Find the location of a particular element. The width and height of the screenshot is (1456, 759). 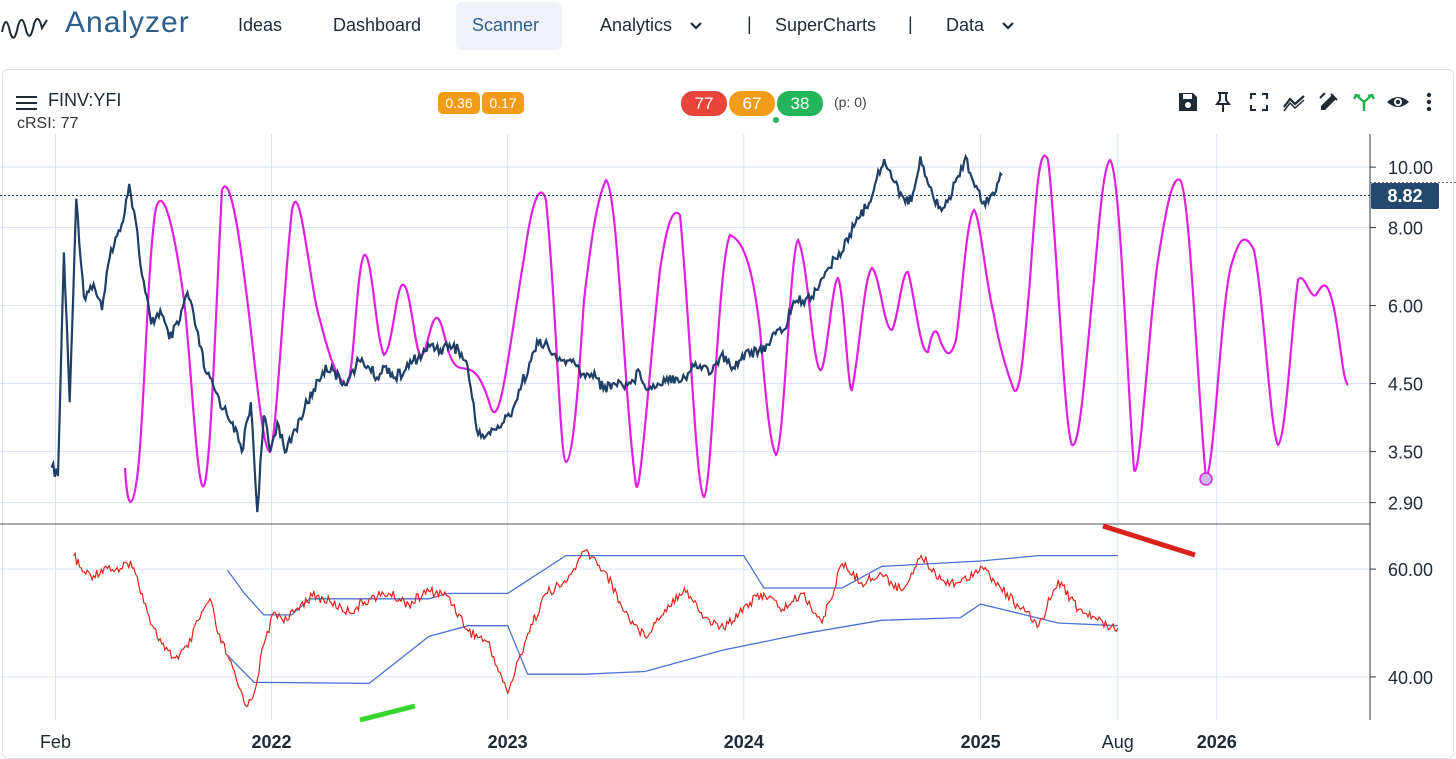

nav-scanner: Scanner is located at coordinates (506, 25).